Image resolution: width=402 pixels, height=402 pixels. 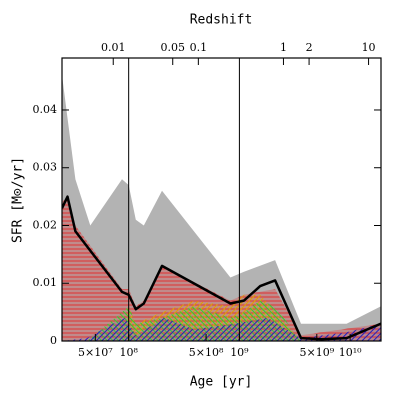 What do you see at coordinates (172, 47) in the screenshot?
I see `x2-tick-label: 0.05` at bounding box center [172, 47].